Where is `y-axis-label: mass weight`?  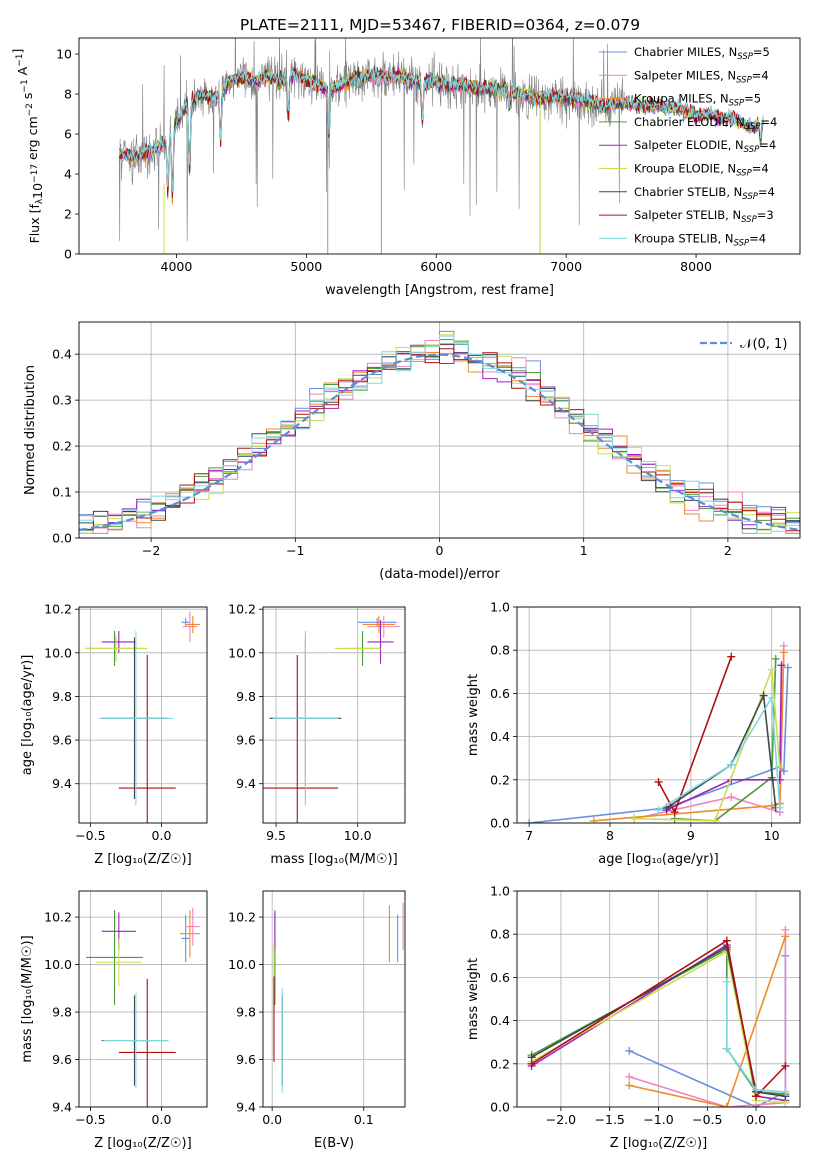 y-axis-label: mass weight is located at coordinates (473, 999).